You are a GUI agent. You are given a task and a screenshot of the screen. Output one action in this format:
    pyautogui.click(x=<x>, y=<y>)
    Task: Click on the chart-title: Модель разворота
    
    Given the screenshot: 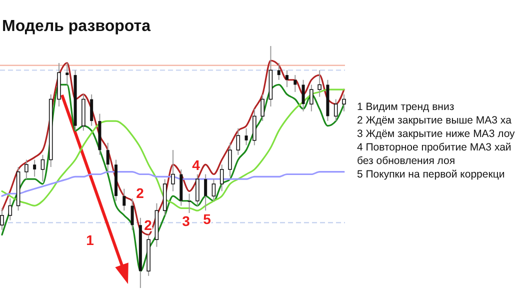 What is the action you would take?
    pyautogui.click(x=76, y=26)
    